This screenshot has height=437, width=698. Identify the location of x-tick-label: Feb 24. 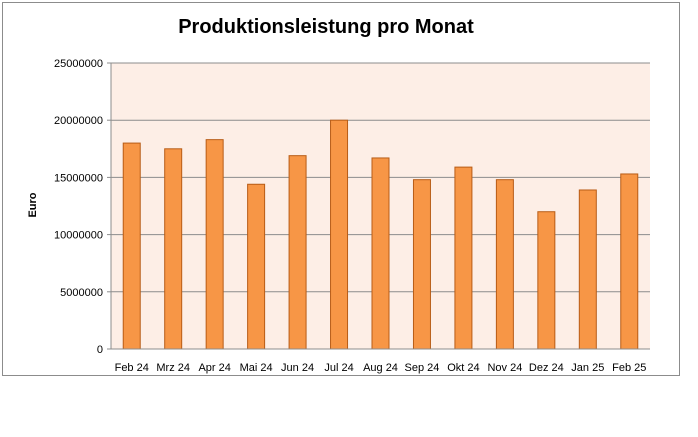
(132, 368).